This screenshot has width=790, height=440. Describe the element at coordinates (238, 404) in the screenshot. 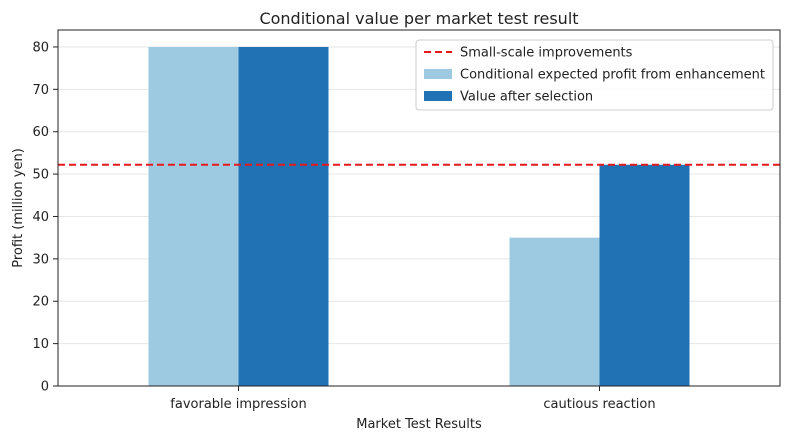

I see `x-tick-label: favorable impression` at that location.